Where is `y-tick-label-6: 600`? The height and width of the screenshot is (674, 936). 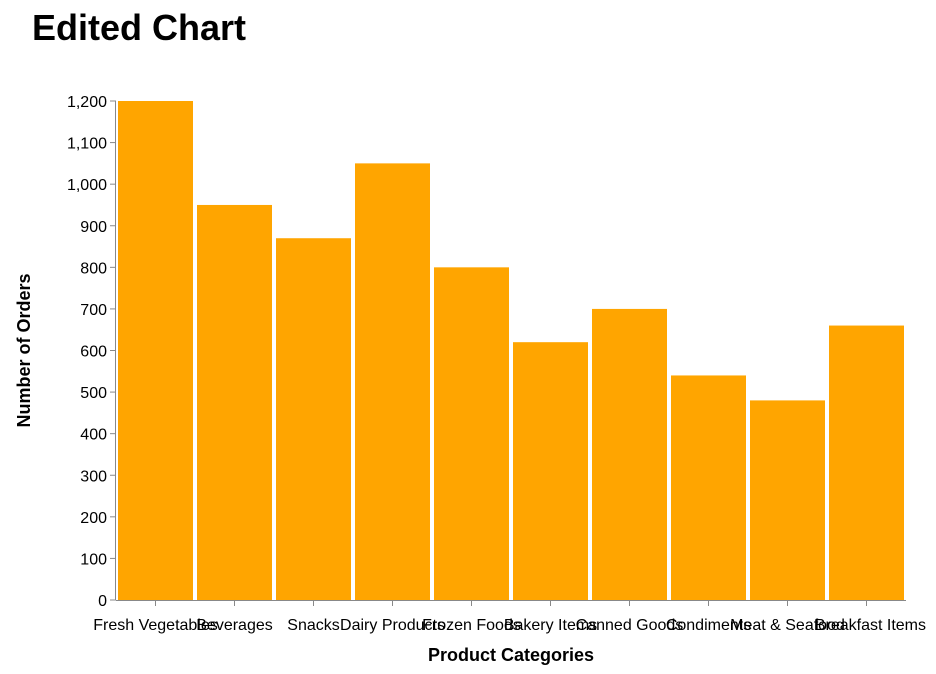
y-tick-label-6: 600 is located at coordinates (93, 352).